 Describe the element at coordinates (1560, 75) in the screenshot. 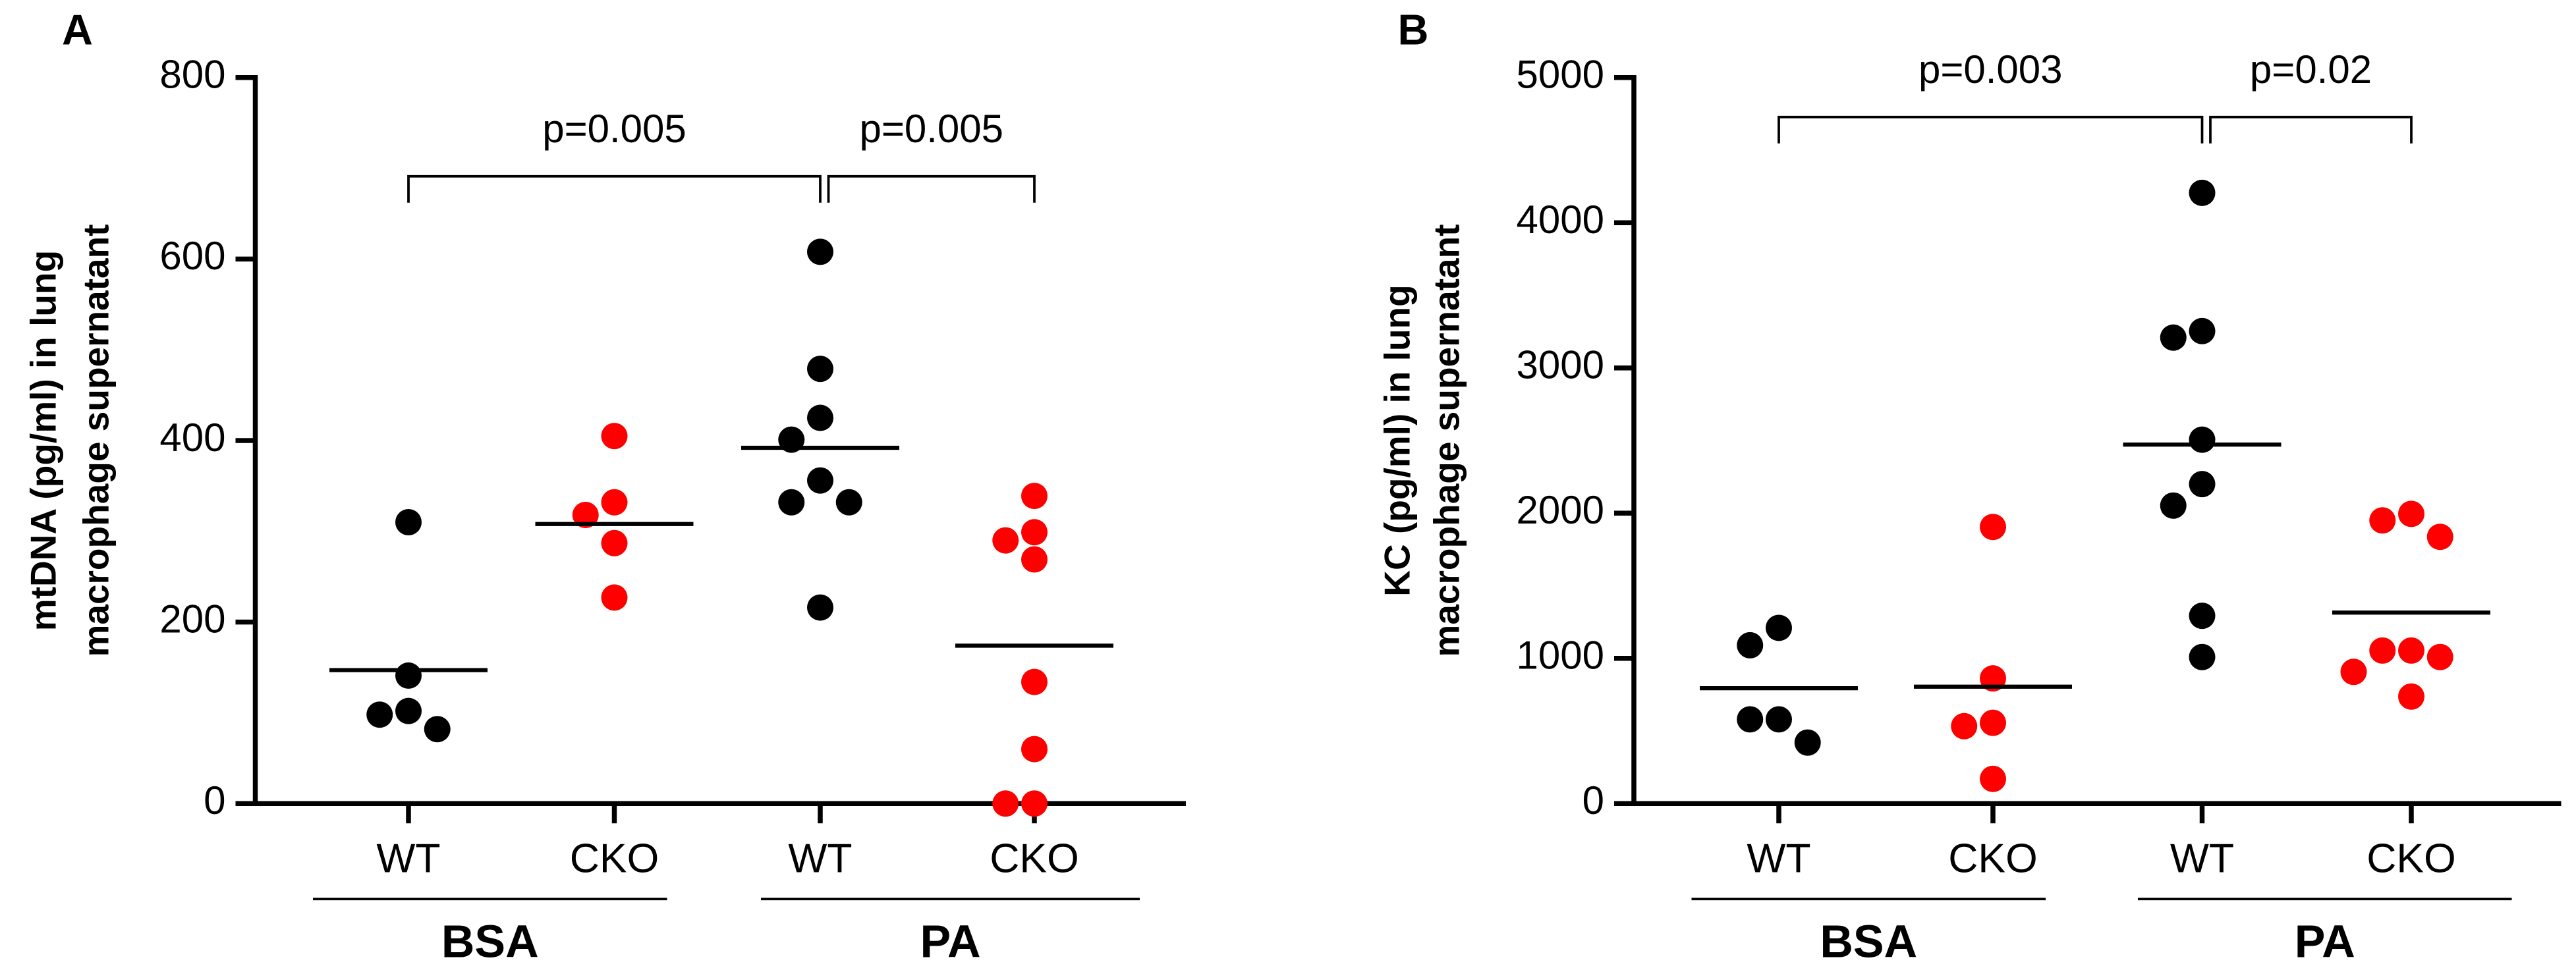

I see `y-tick-label: 5000` at that location.